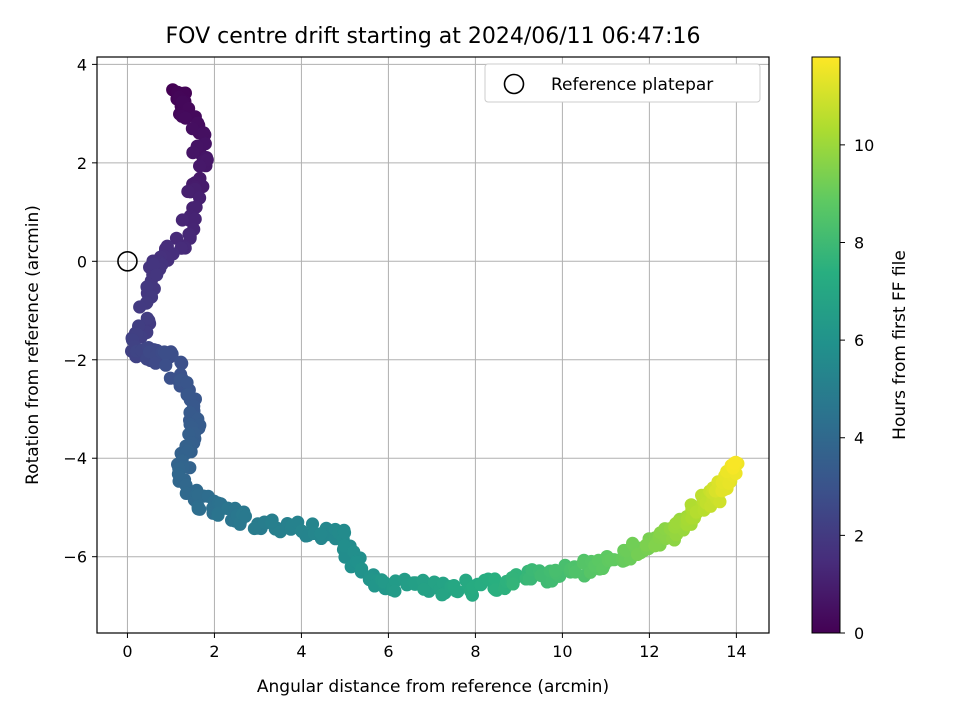 This screenshot has height=720, width=960. Describe the element at coordinates (82, 64) in the screenshot. I see `y-tick-label-5: 4` at that location.